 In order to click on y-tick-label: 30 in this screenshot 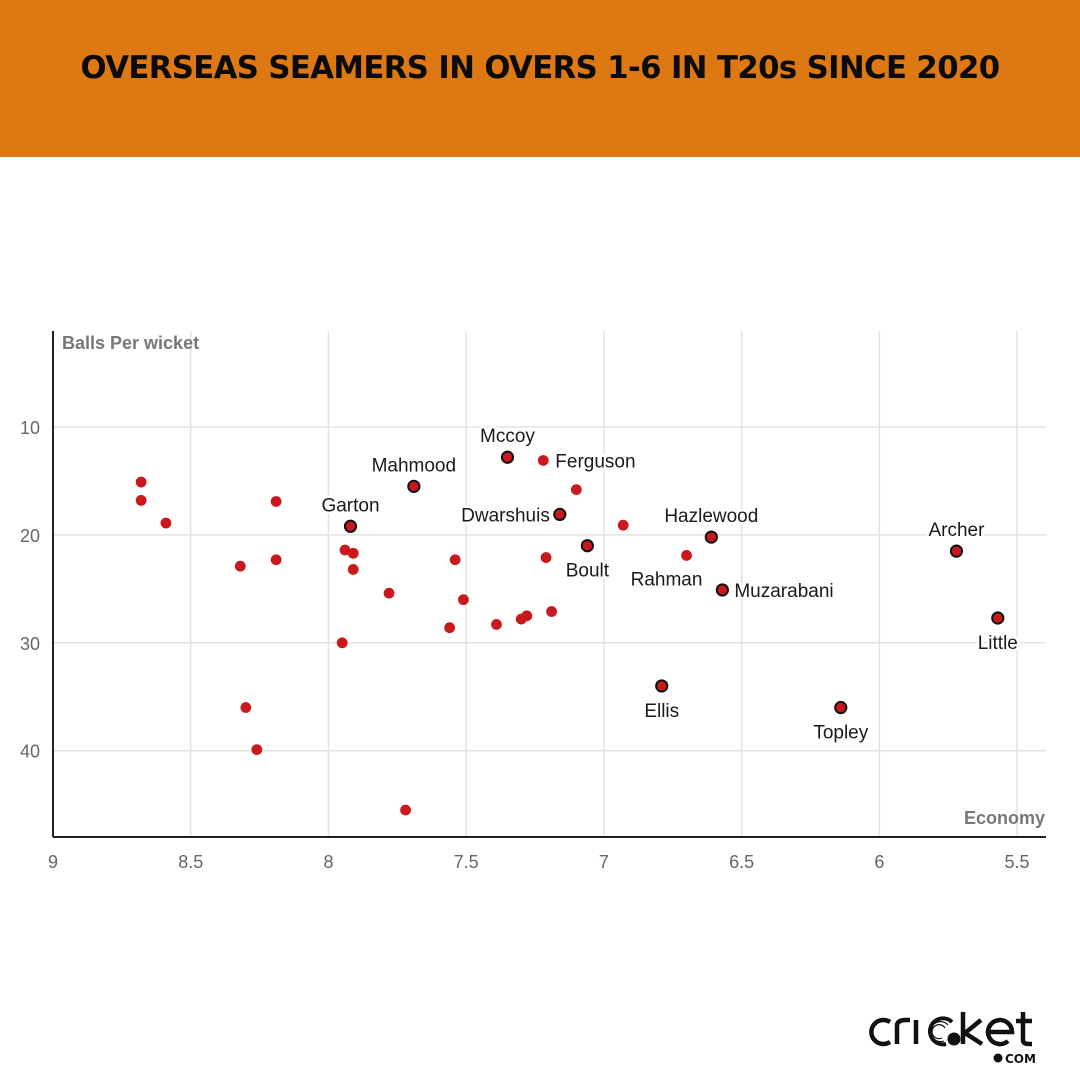, I will do `click(30, 644)`.